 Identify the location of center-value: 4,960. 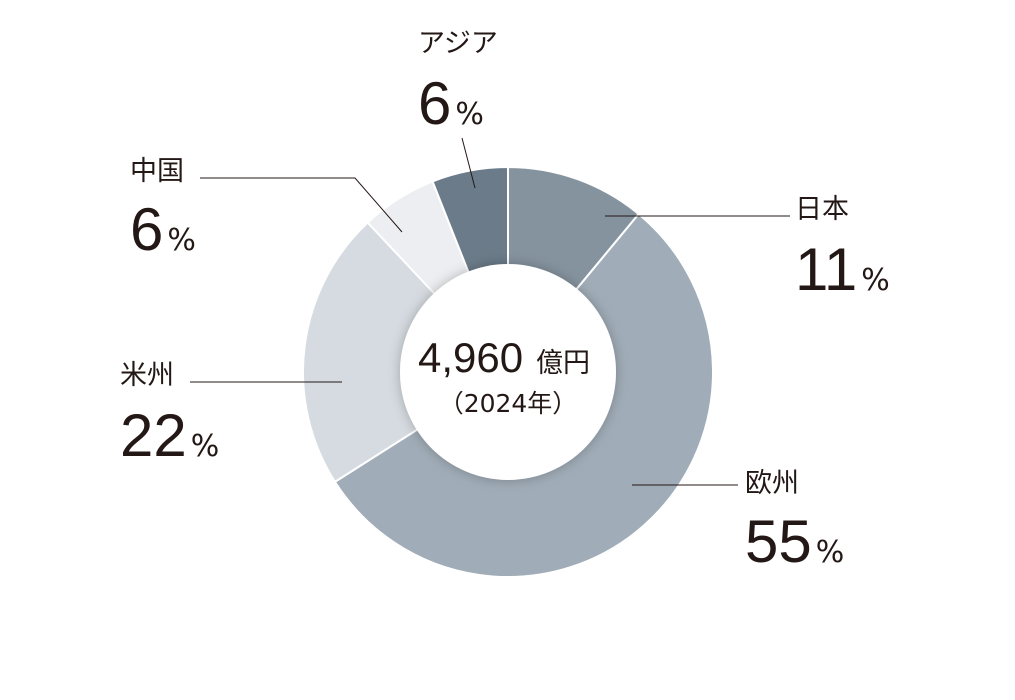
(470, 357).